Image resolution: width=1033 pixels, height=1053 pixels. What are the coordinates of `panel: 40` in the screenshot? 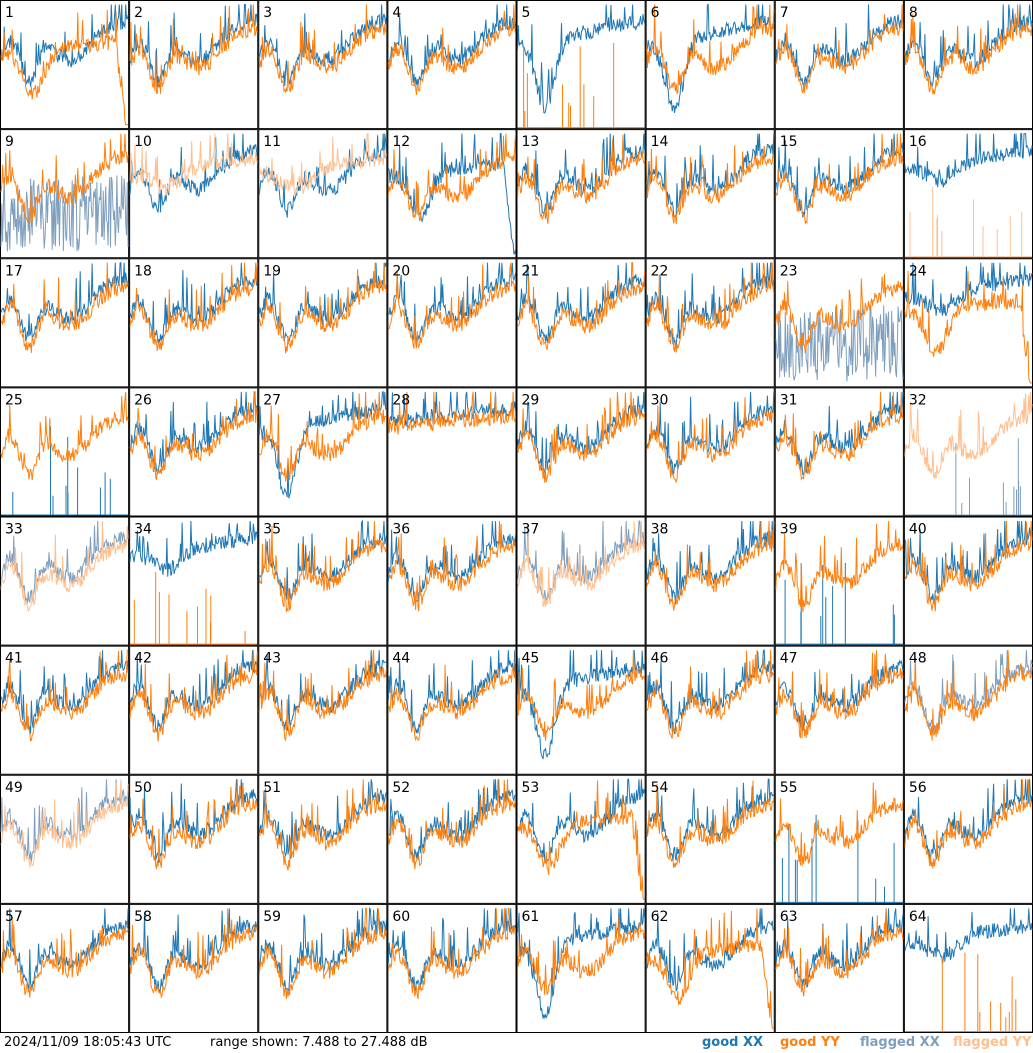 It's located at (968, 581).